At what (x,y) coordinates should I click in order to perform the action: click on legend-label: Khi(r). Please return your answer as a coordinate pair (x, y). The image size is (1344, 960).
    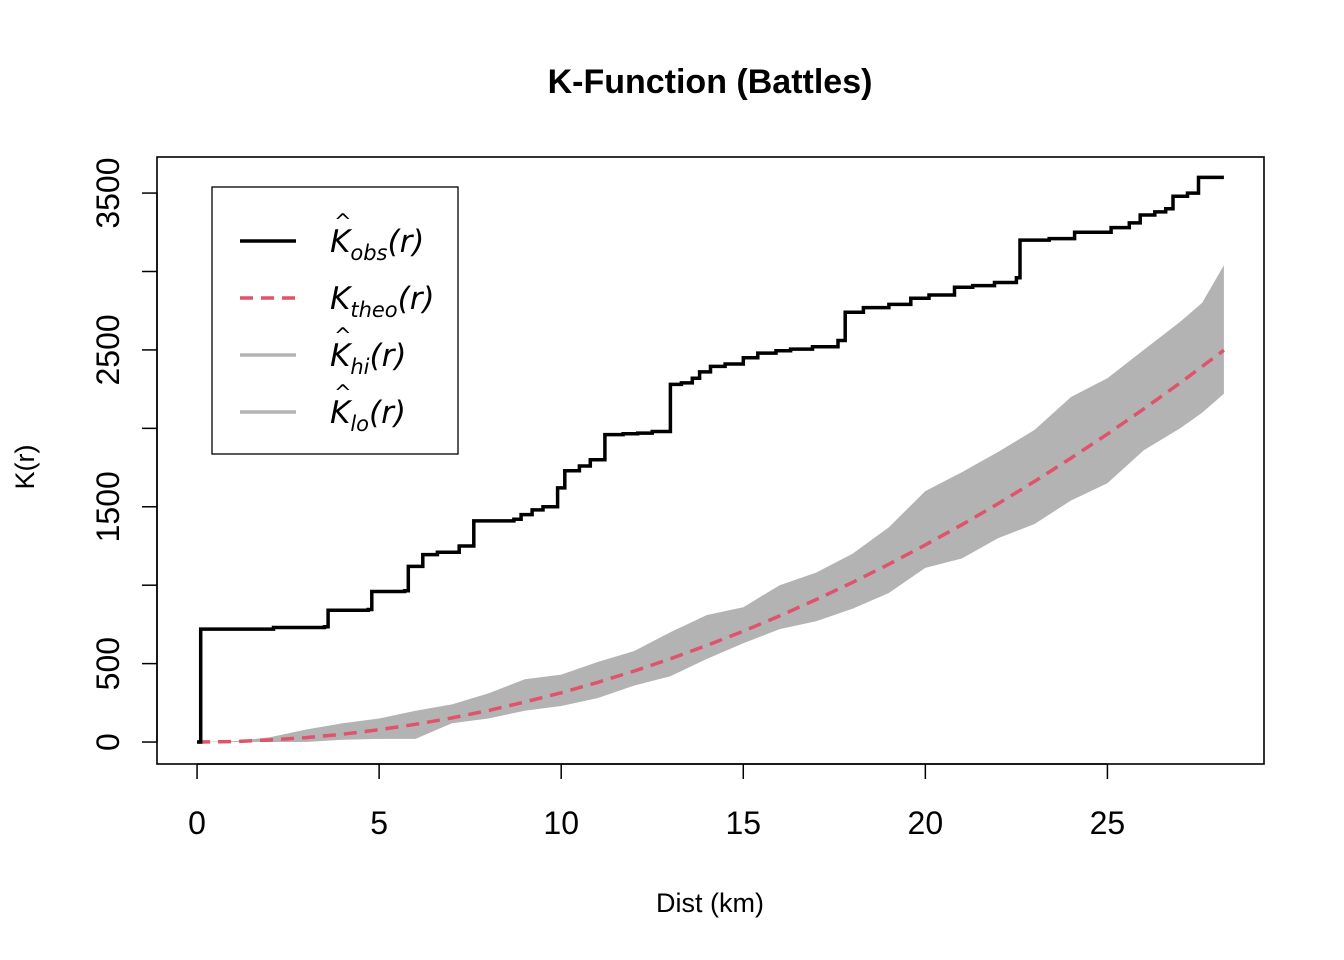
    Looking at the image, I should click on (368, 358).